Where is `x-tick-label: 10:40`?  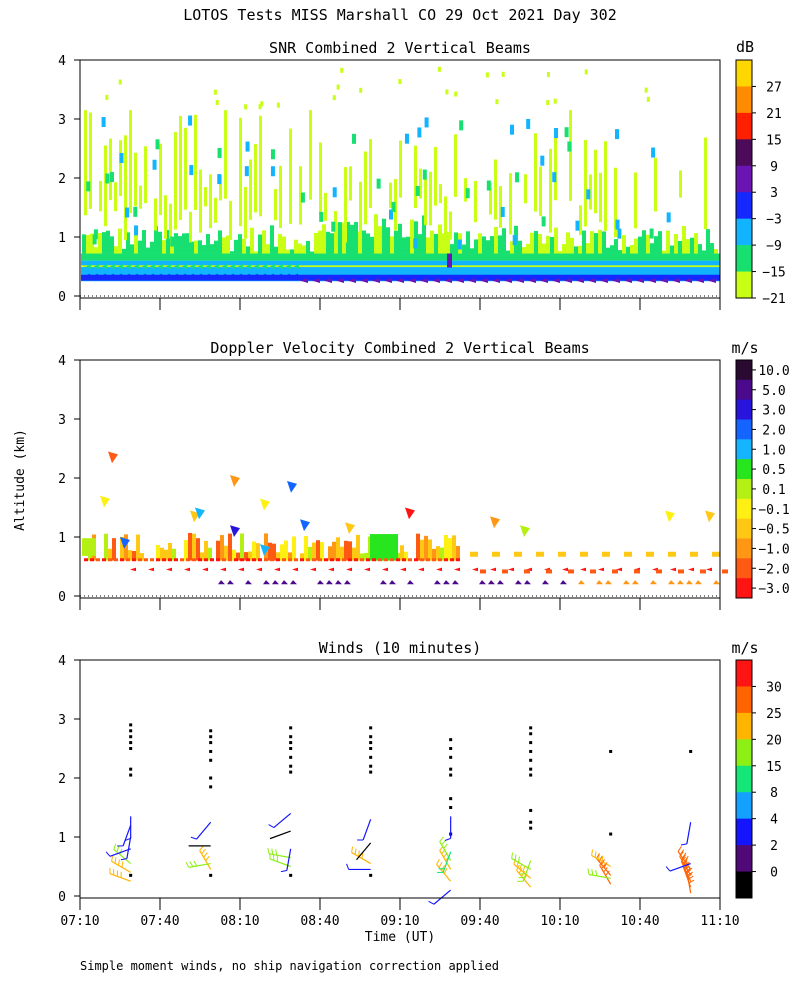 x-tick-label: 10:40 is located at coordinates (639, 921).